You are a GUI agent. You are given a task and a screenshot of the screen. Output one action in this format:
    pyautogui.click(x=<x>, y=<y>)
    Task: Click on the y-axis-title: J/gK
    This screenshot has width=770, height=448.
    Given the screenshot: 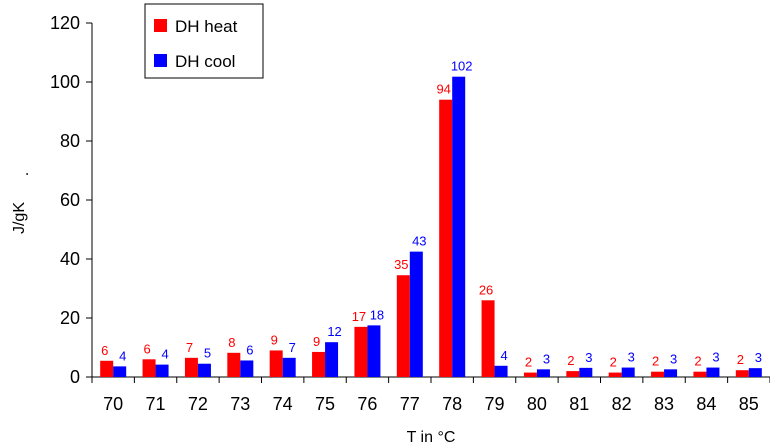 What is the action you would take?
    pyautogui.click(x=19, y=218)
    